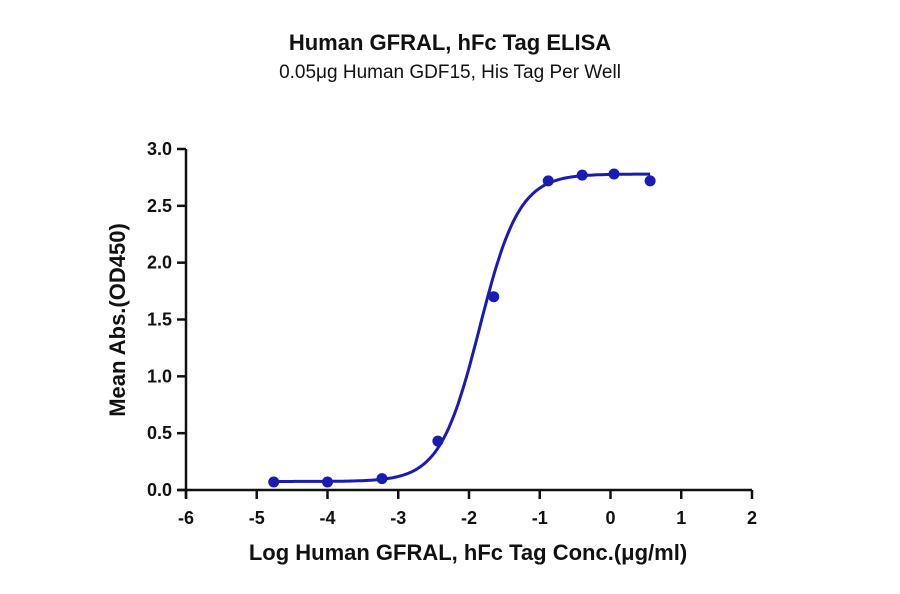 This screenshot has width=900, height=594. I want to click on y-tick-label: 1.0, so click(159, 376).